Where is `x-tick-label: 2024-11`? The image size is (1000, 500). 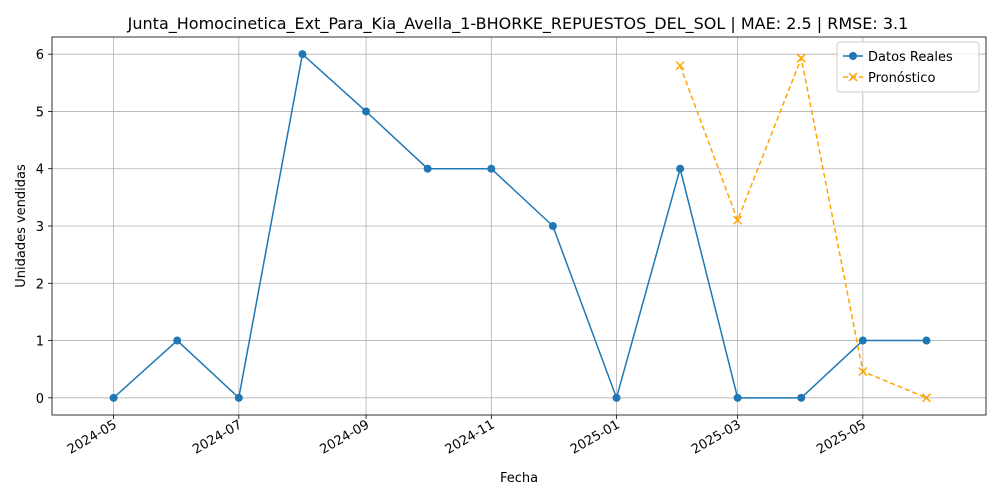
x-tick-label: 2024-11 is located at coordinates (470, 437).